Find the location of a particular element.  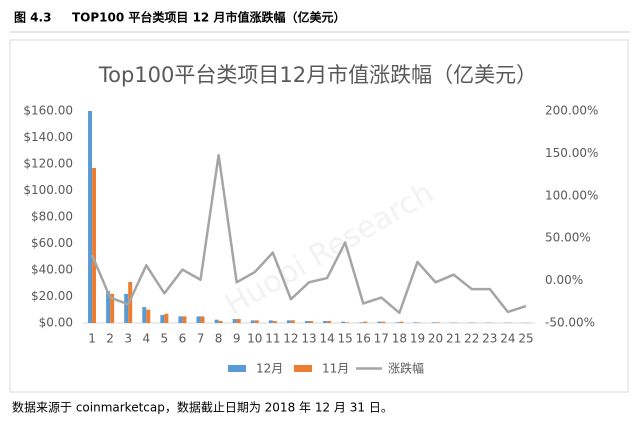

x-tick-label: 17 is located at coordinates (381, 339).